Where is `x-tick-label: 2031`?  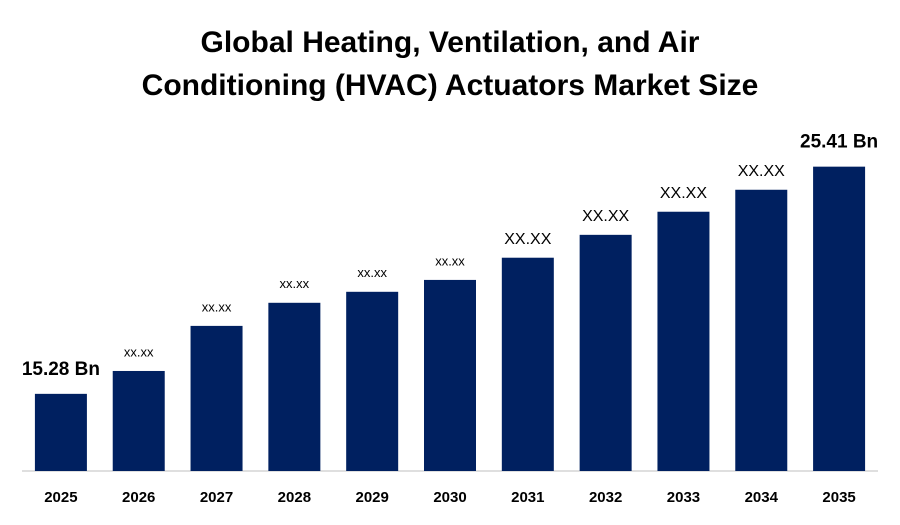 x-tick-label: 2031 is located at coordinates (527, 497).